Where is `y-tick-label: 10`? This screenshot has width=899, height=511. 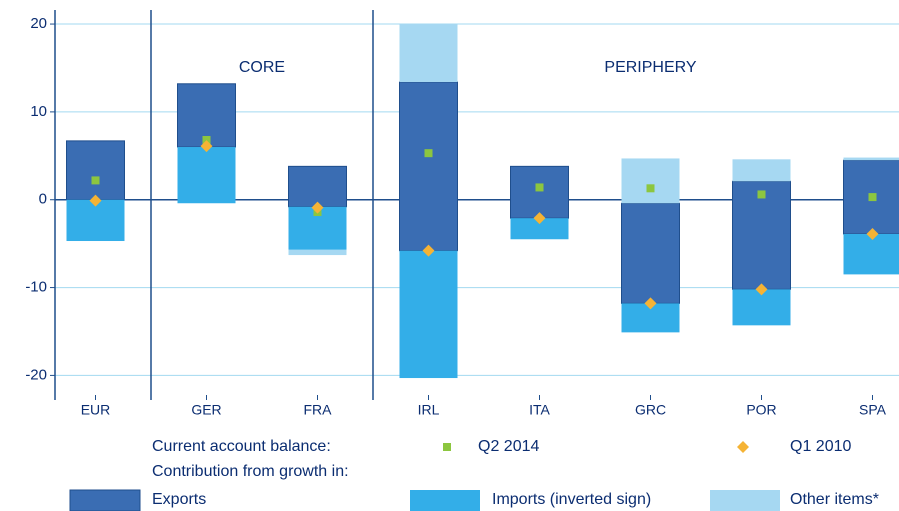 y-tick-label: 10 is located at coordinates (38, 111).